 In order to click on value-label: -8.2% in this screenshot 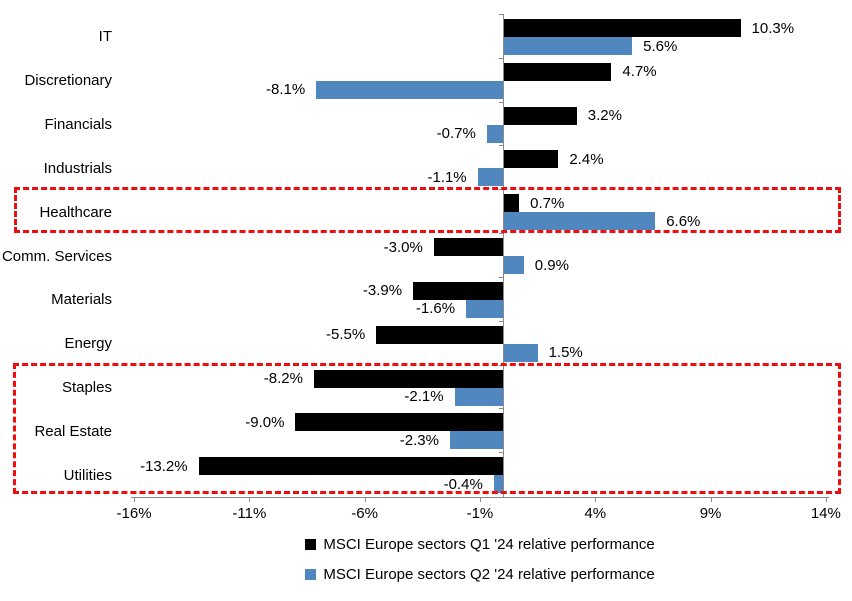, I will do `click(283, 379)`.